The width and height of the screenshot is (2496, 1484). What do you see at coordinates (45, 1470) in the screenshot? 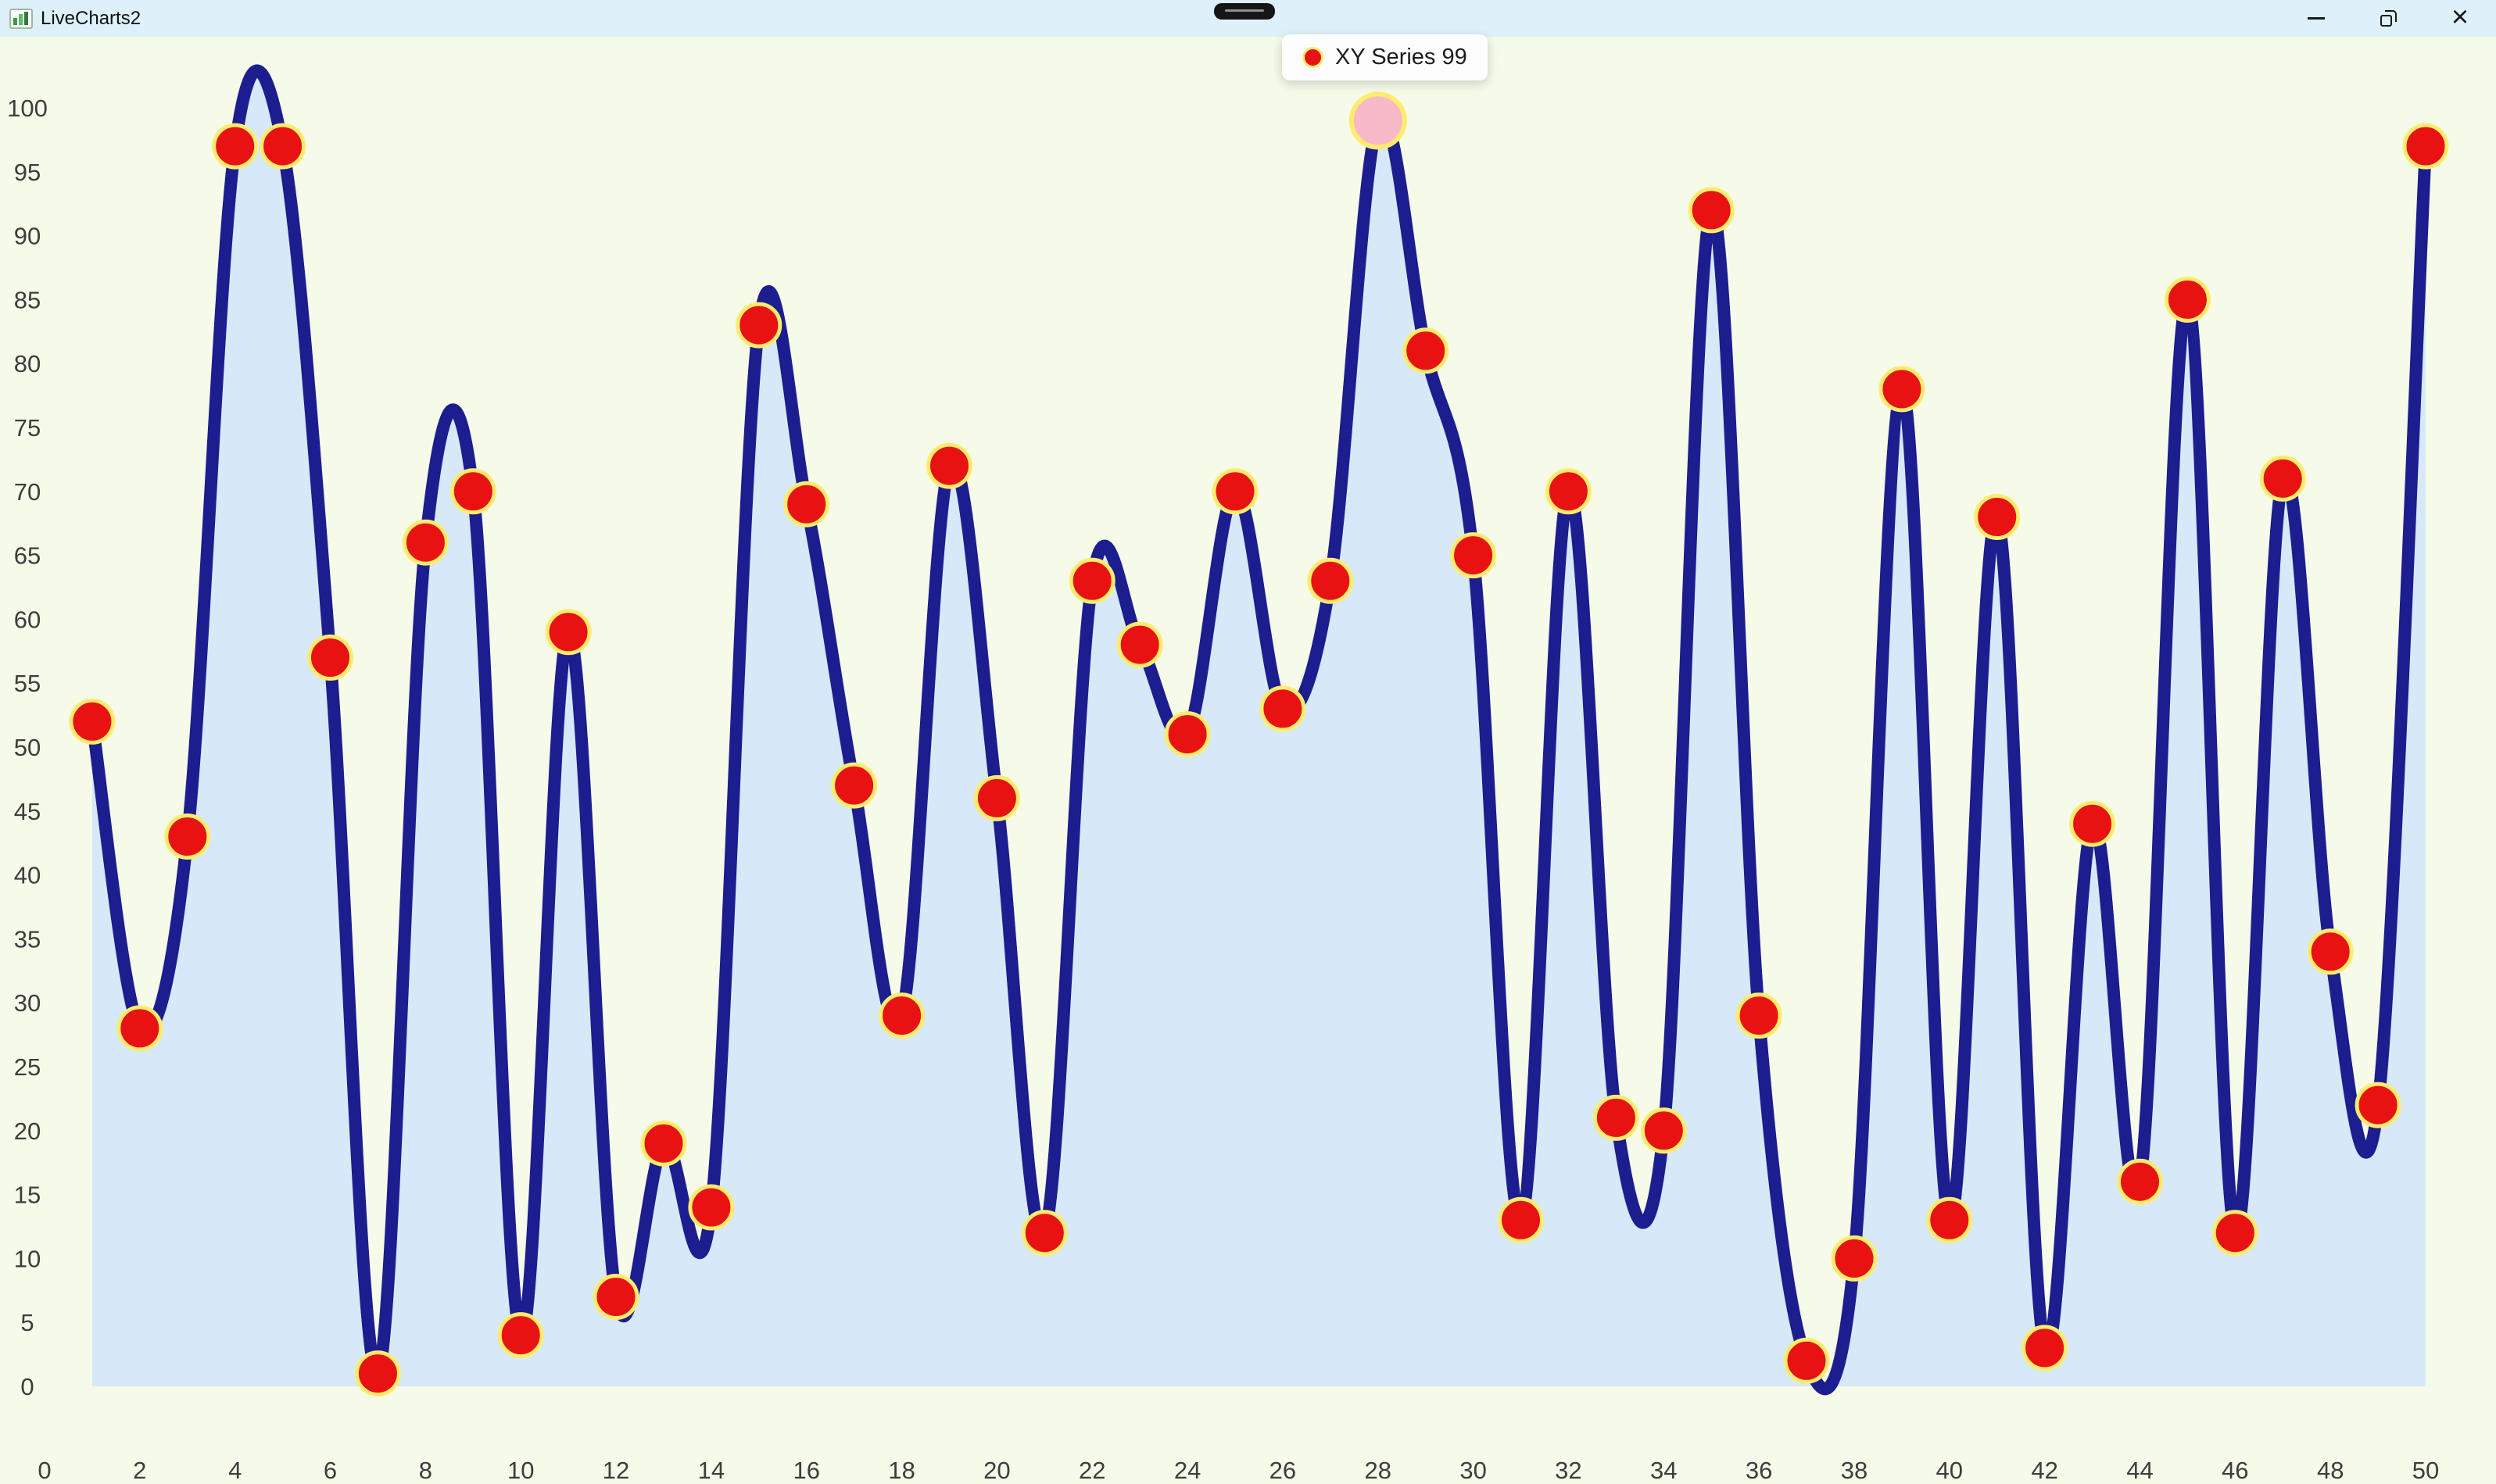
I see `x-tick-label: 0` at bounding box center [45, 1470].